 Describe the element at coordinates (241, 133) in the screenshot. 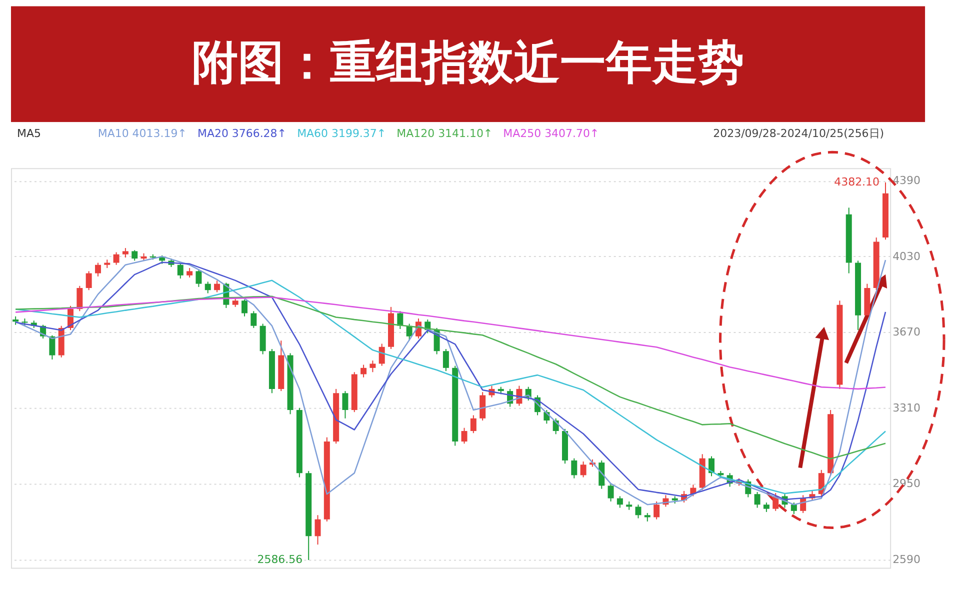

I see `text: MA20 3766.28↑` at that location.